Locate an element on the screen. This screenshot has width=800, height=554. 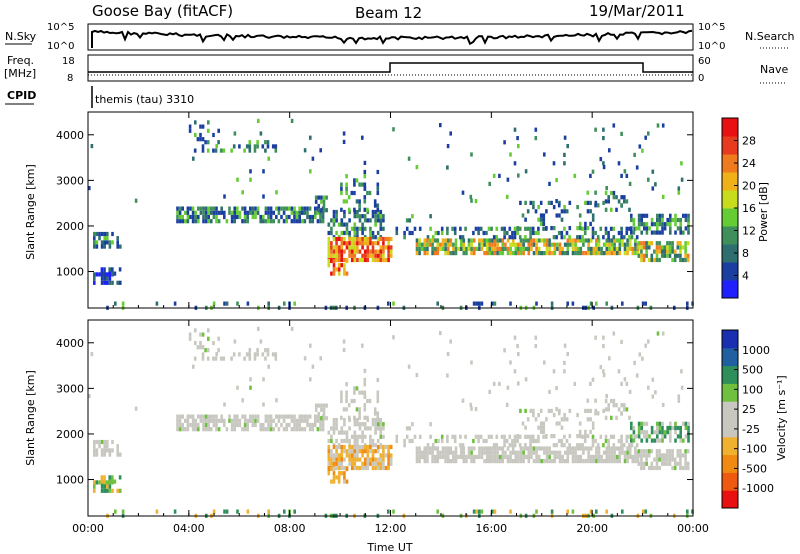
colorbar-swatch is located at coordinates (730, 199).